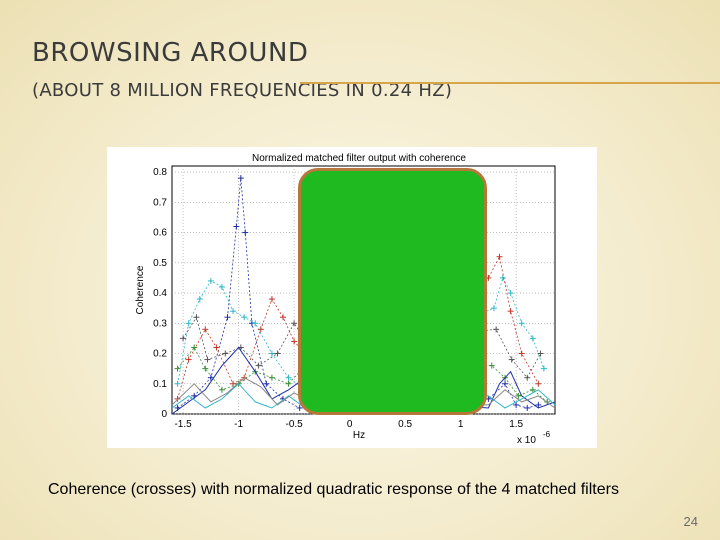  I want to click on x-tick-label: 0, so click(350, 424).